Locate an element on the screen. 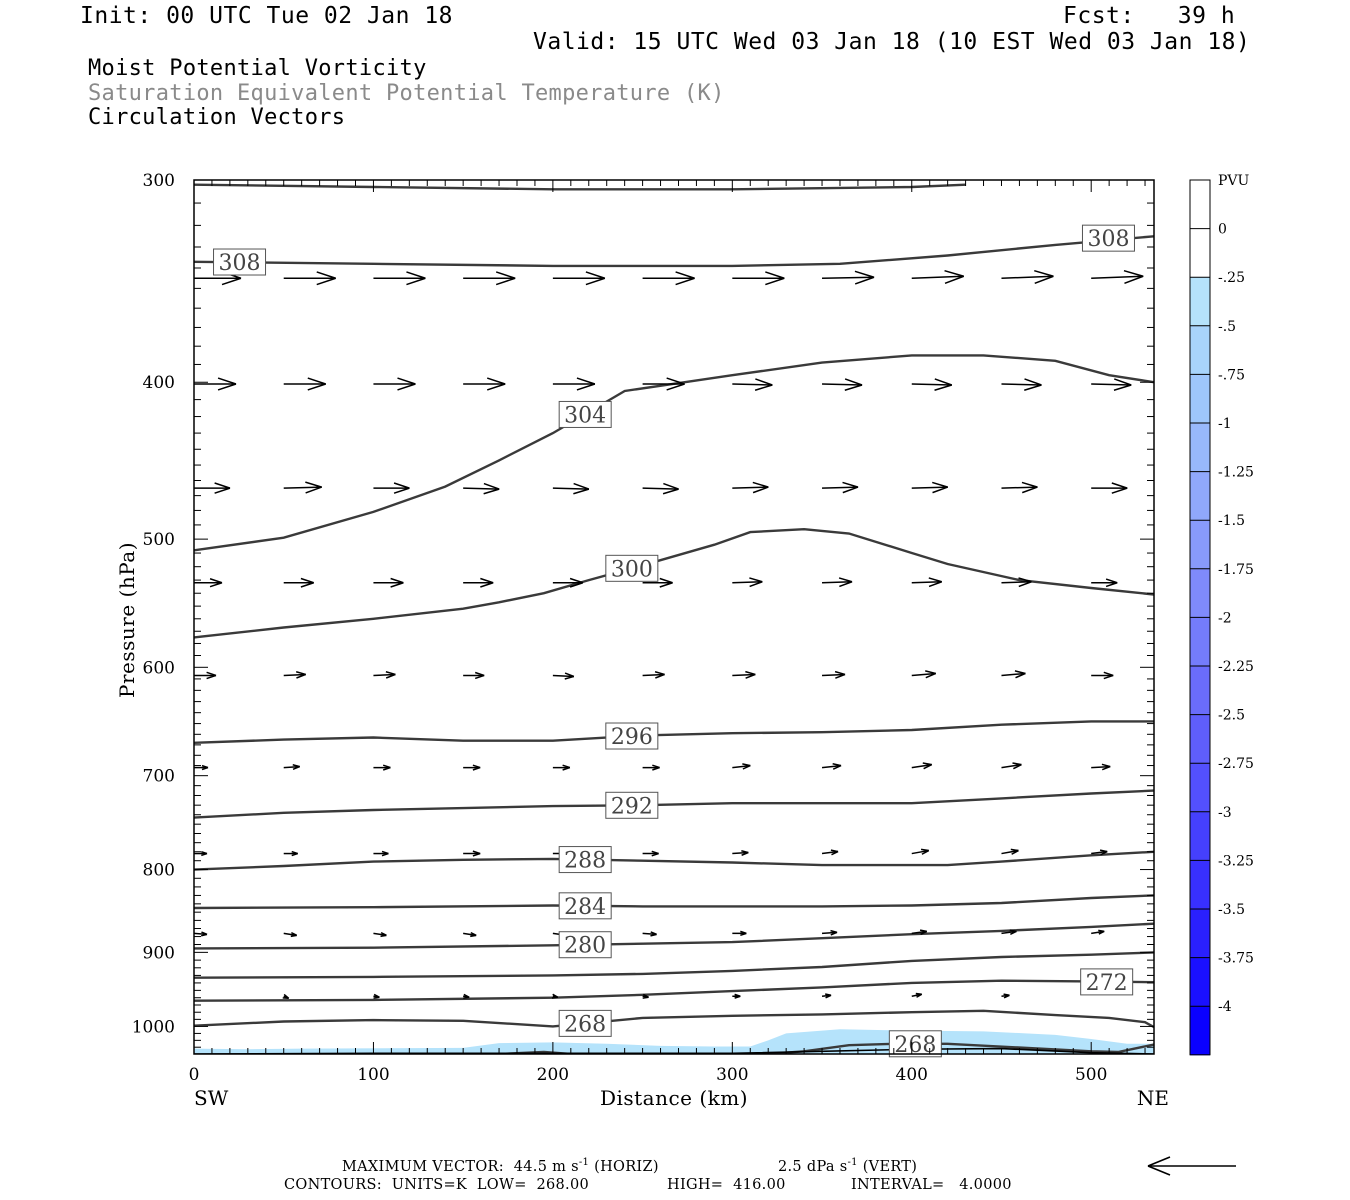  y-tick-label: 600 is located at coordinates (159, 668).